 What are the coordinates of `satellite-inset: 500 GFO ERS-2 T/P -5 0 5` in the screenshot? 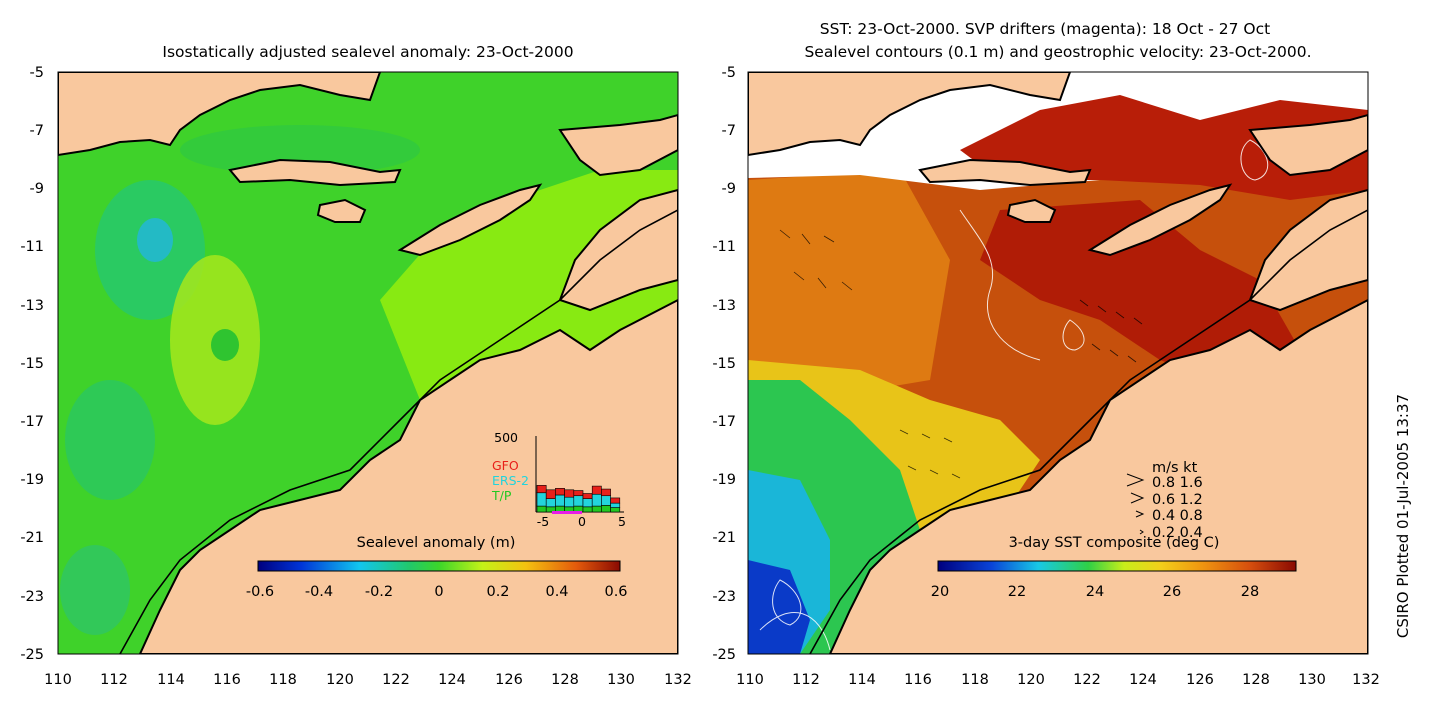 It's located at (558, 479).